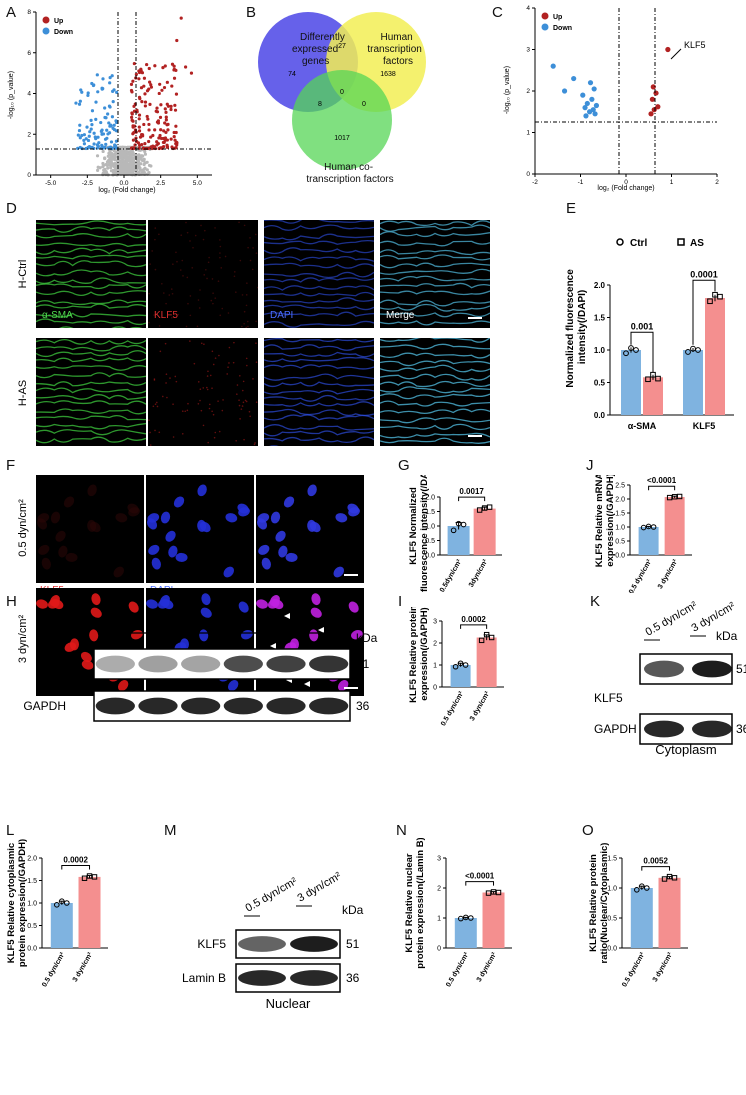 The height and width of the screenshot is (1095, 746). What do you see at coordinates (400, 601) in the screenshot?
I see `panel-letter-i: I` at bounding box center [400, 601].